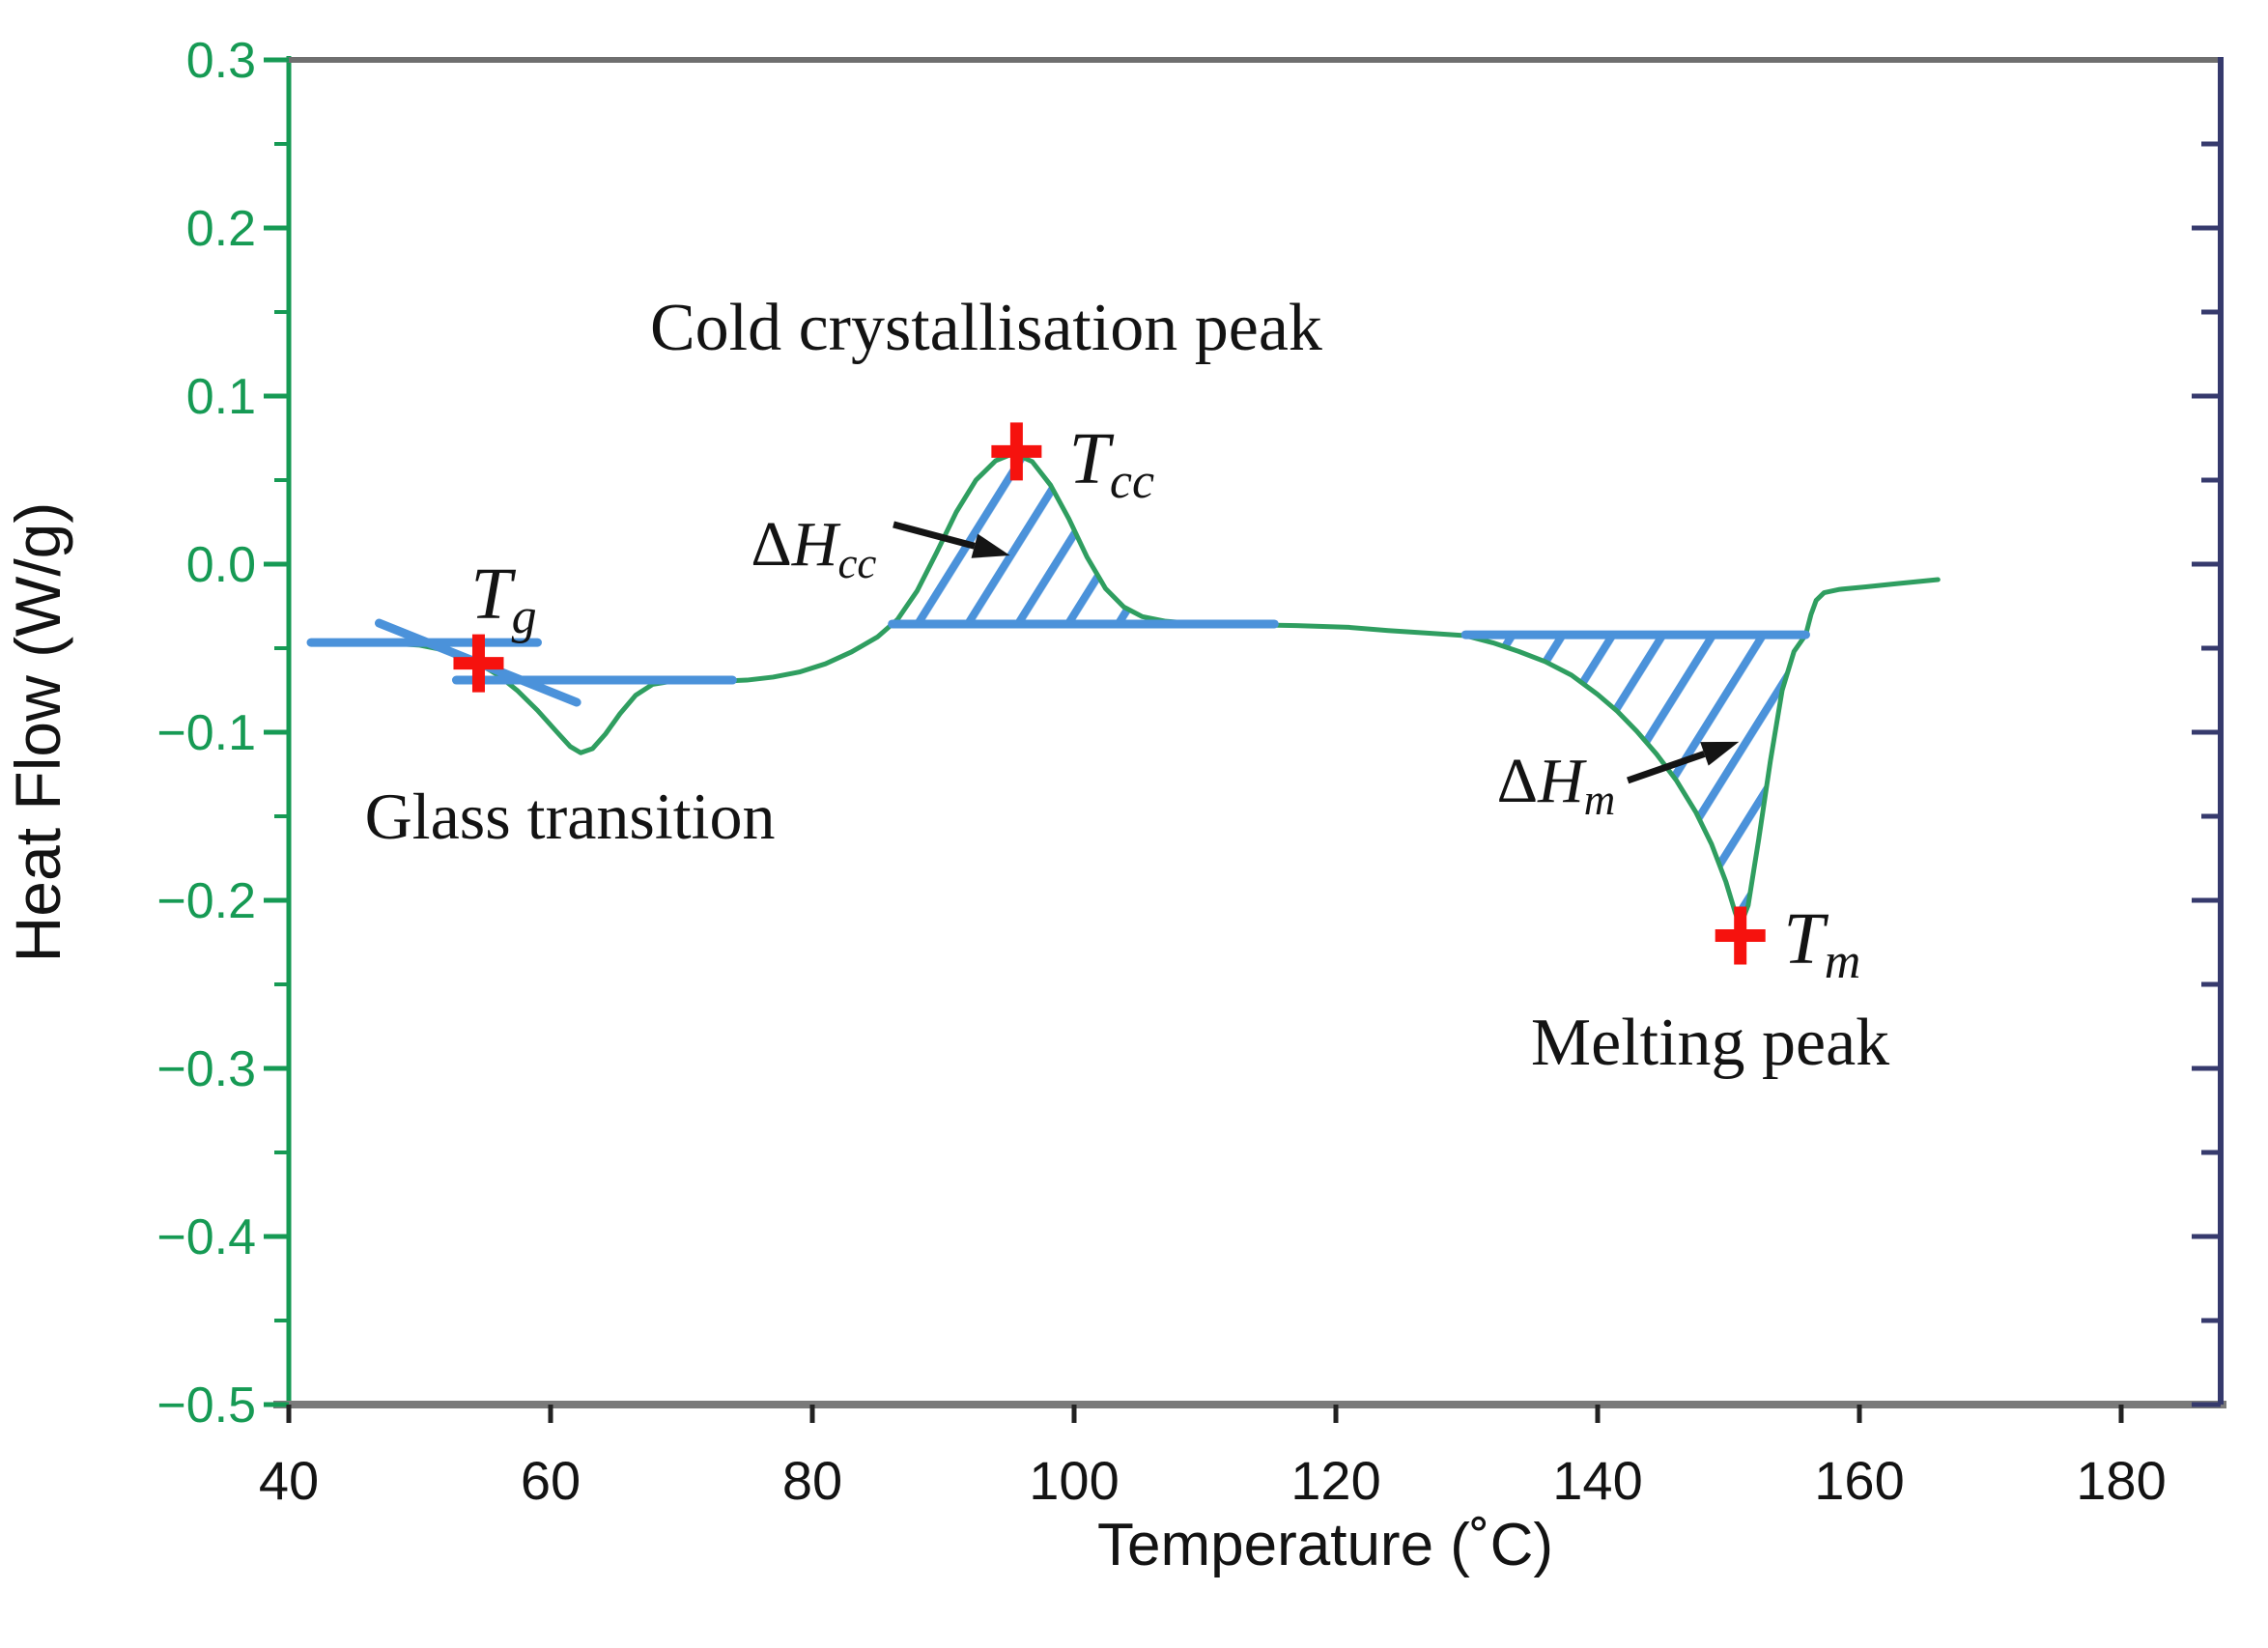 The width and height of the screenshot is (2268, 1648). Describe the element at coordinates (524, 616) in the screenshot. I see `tg-label-subscript: g` at that location.